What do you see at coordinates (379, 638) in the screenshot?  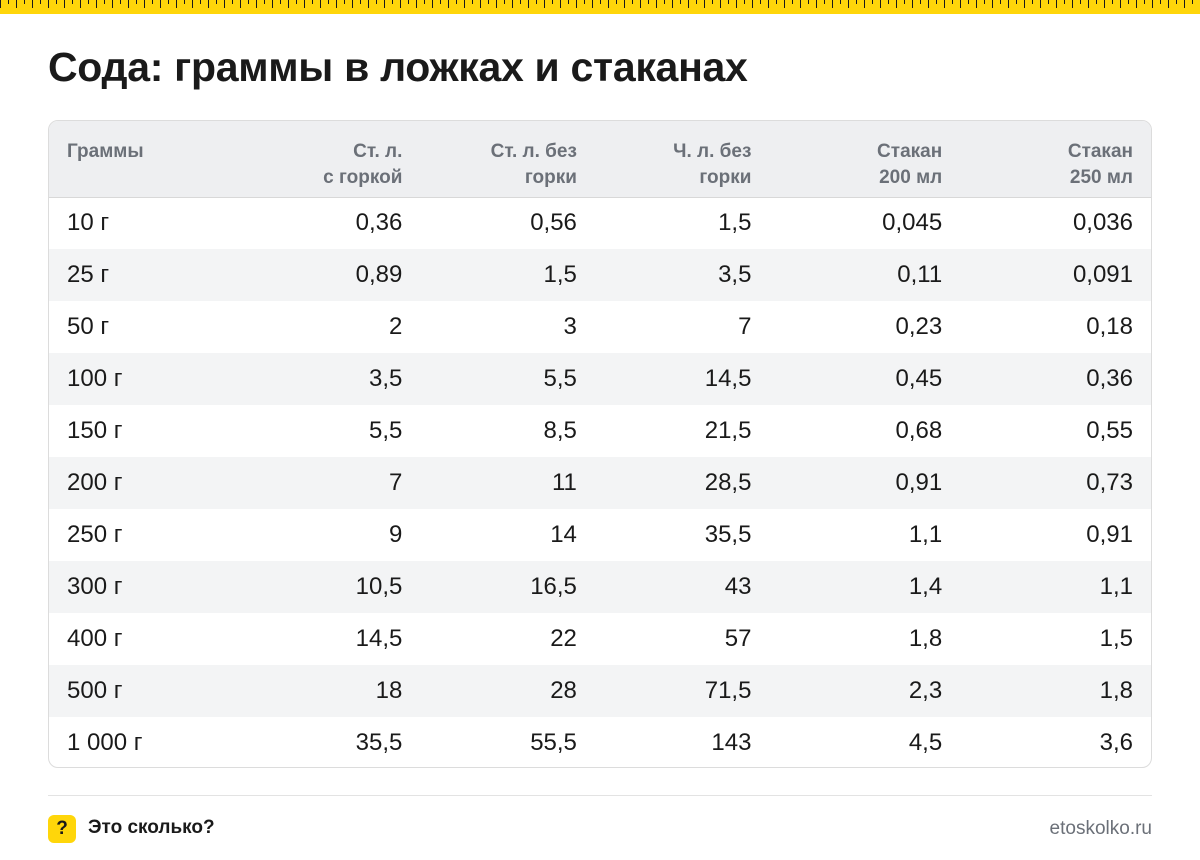 I see `cell-tablespoon-heaped: 14,5` at bounding box center [379, 638].